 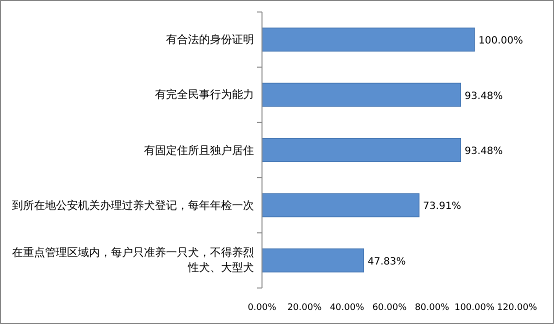 What do you see at coordinates (210, 40) in the screenshot?
I see `y-tick-label: 有合法的身份证明` at bounding box center [210, 40].